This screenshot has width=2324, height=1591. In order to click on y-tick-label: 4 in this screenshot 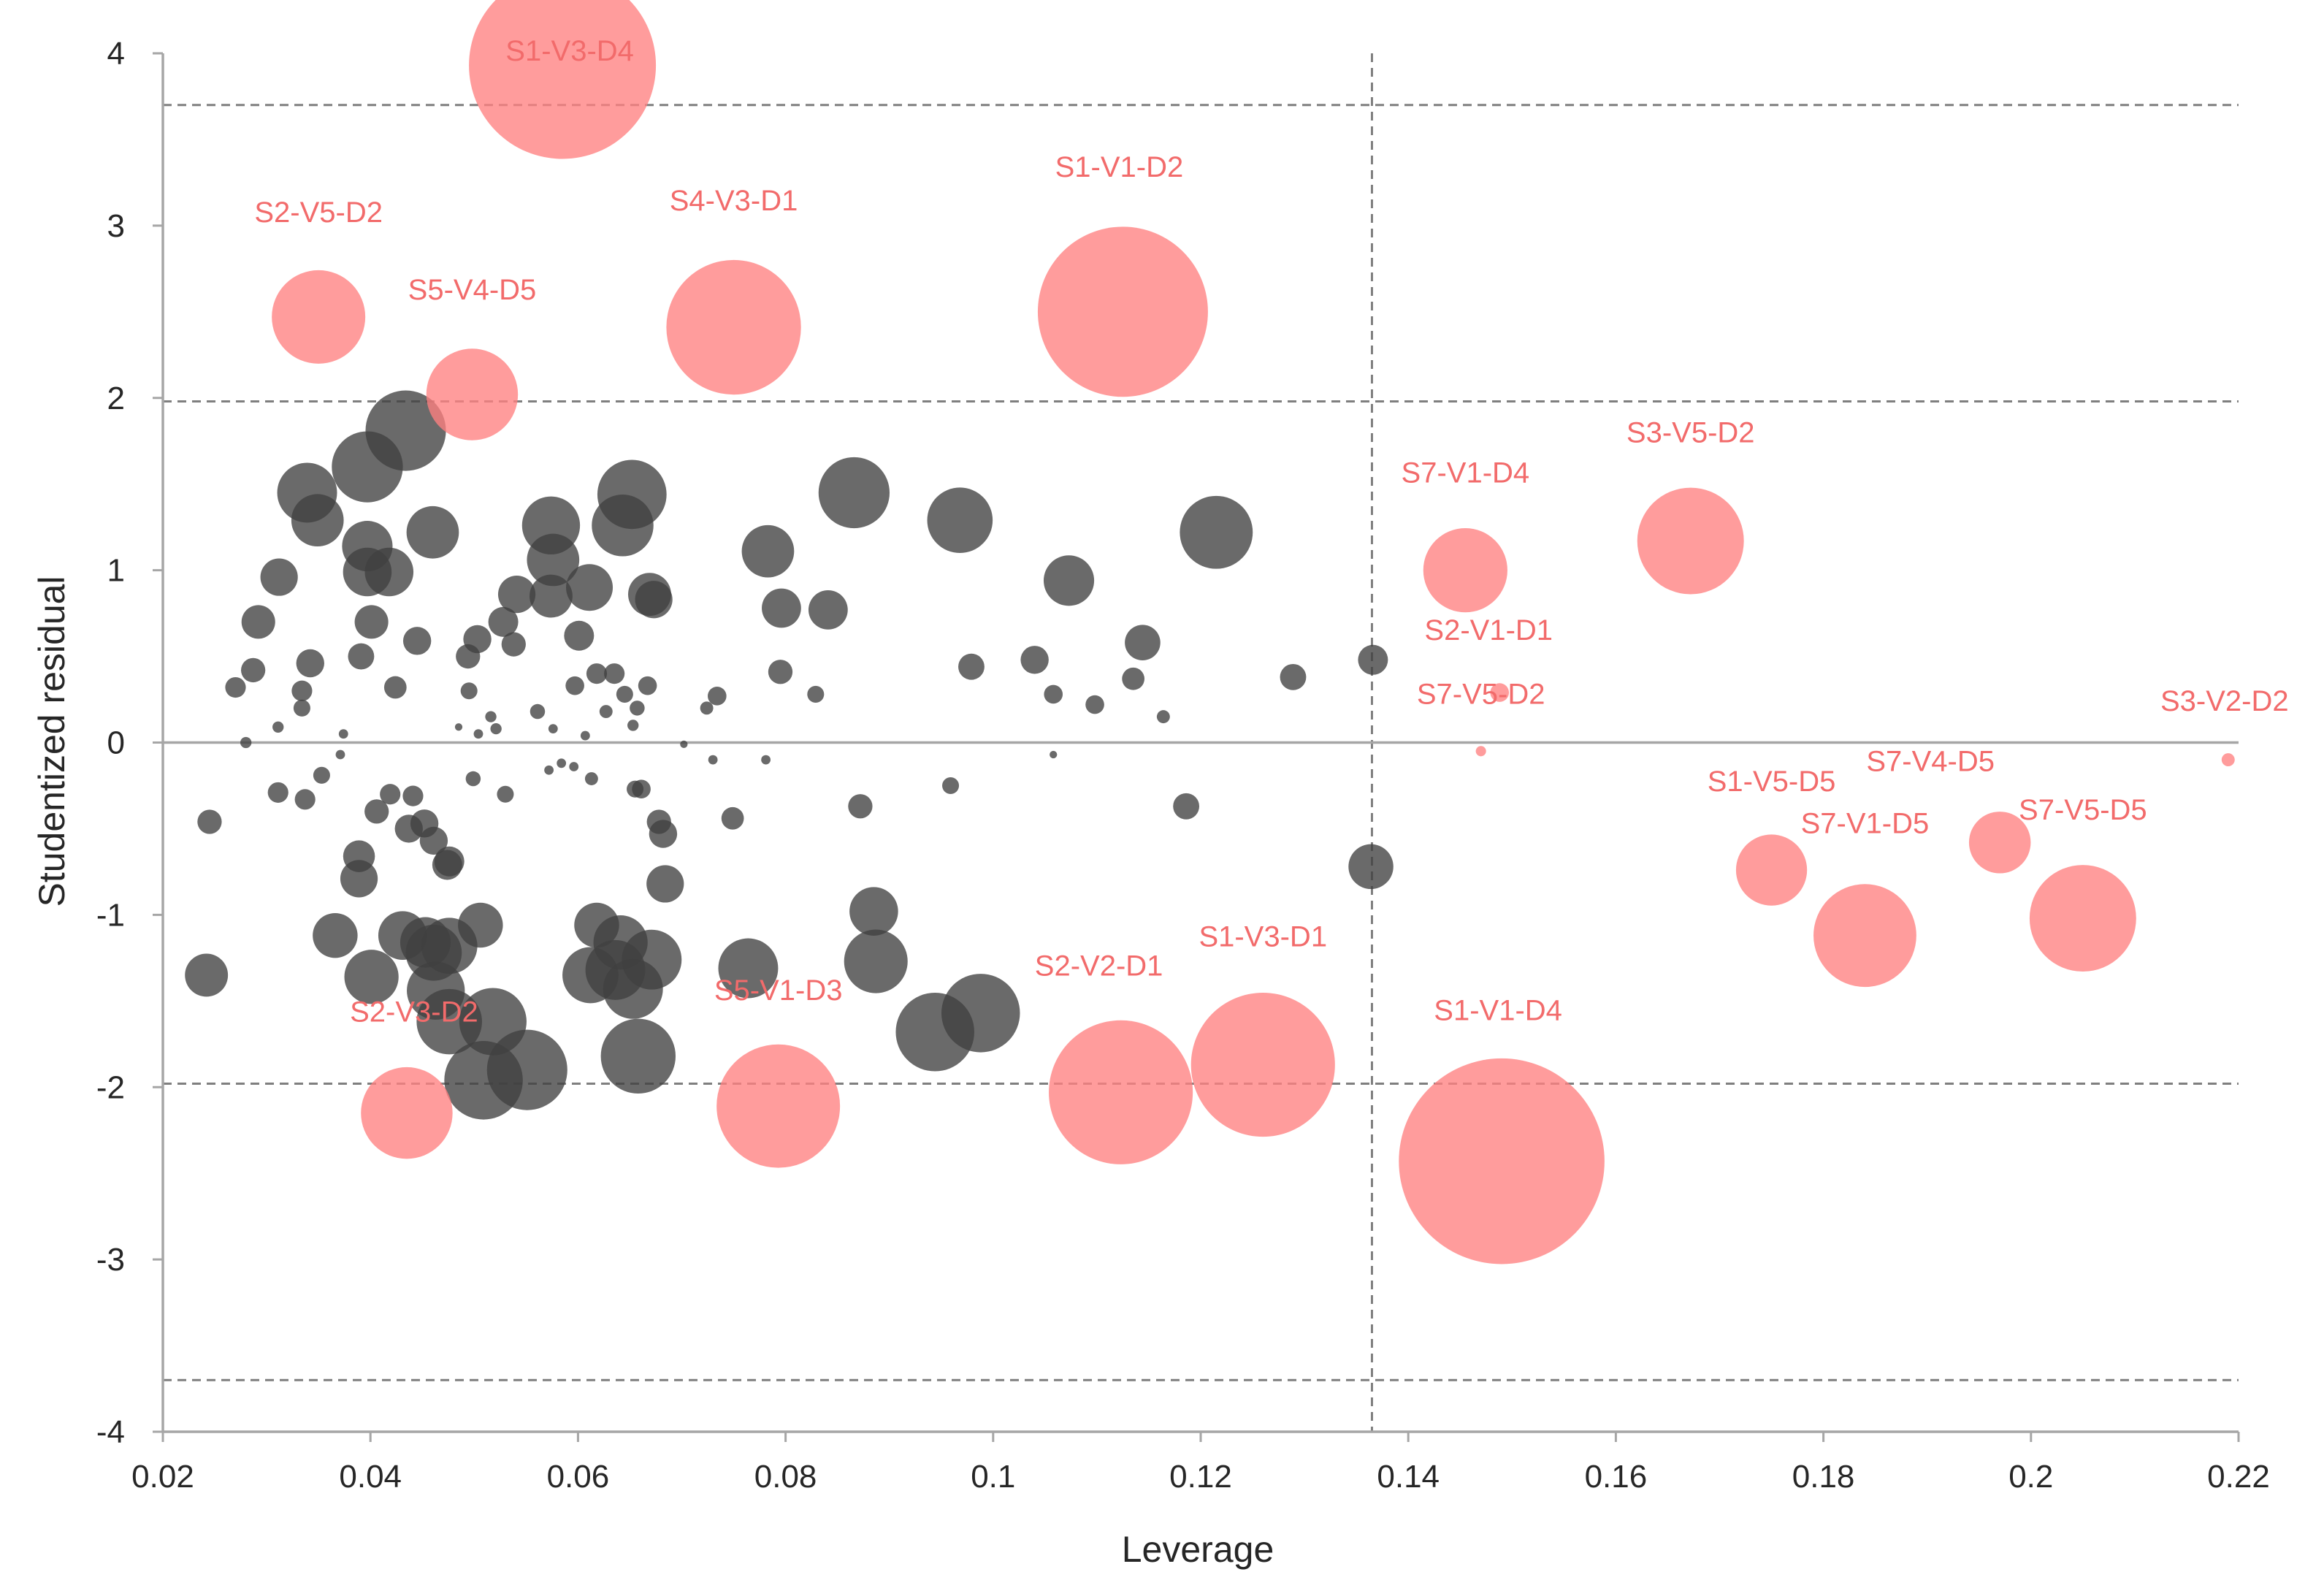, I will do `click(116, 54)`.